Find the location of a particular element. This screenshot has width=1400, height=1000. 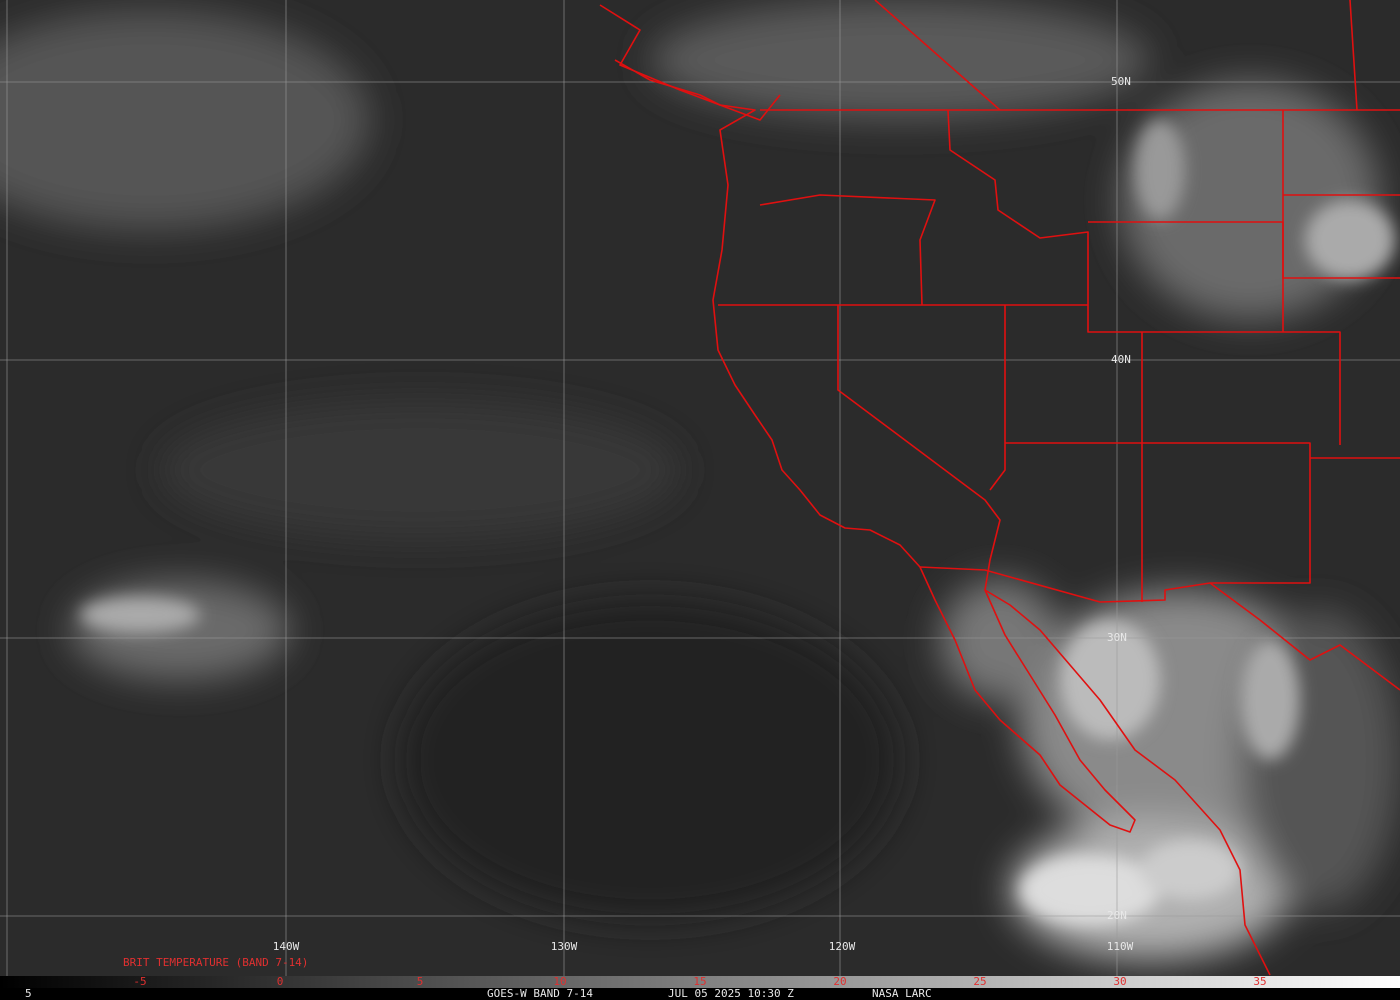

lat-label: 20N is located at coordinates (1117, 915).